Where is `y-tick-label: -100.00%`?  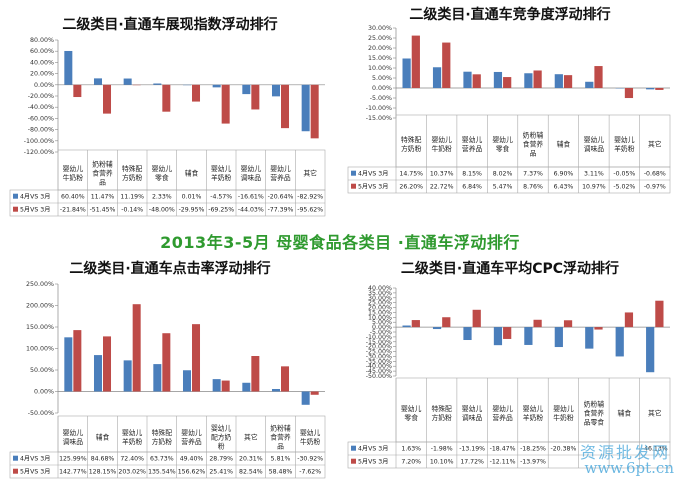
y-tick-label: -100.00% is located at coordinates (39, 141).